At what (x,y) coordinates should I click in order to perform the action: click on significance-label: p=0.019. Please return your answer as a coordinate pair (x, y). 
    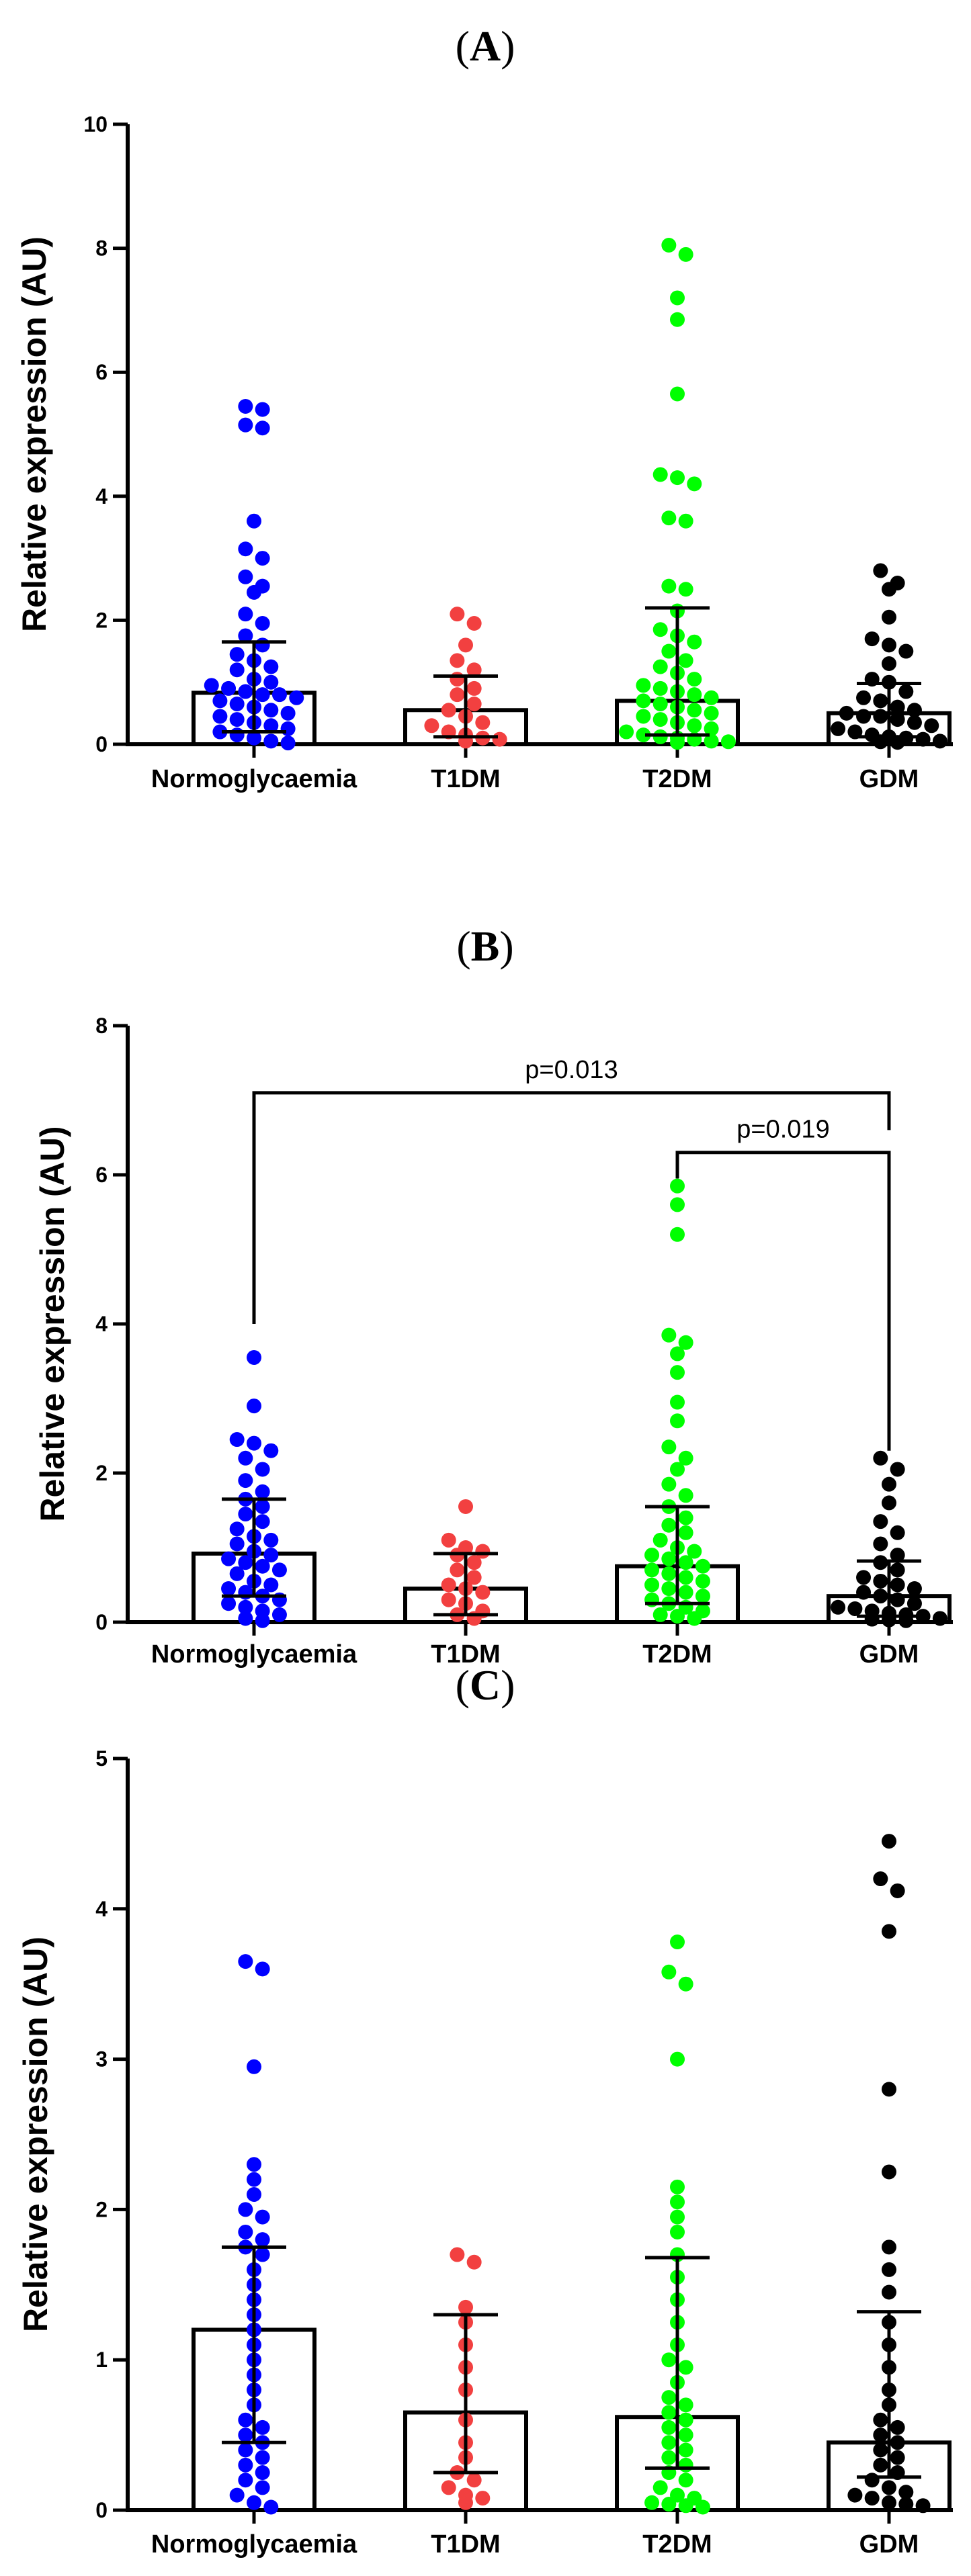
    Looking at the image, I should click on (782, 1130).